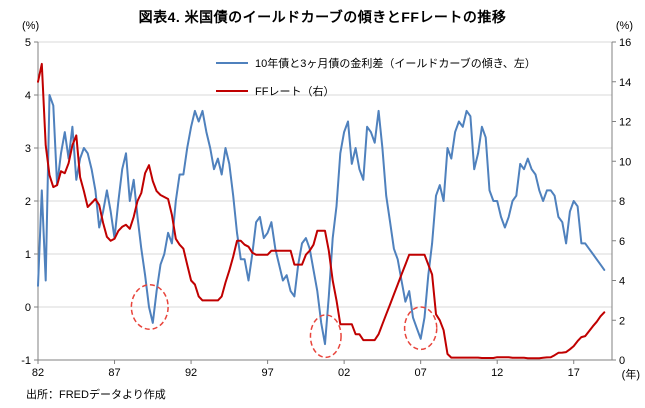 Image resolution: width=645 pixels, height=408 pixels. I want to click on right-axis-tick-label: 14, so click(625, 83).